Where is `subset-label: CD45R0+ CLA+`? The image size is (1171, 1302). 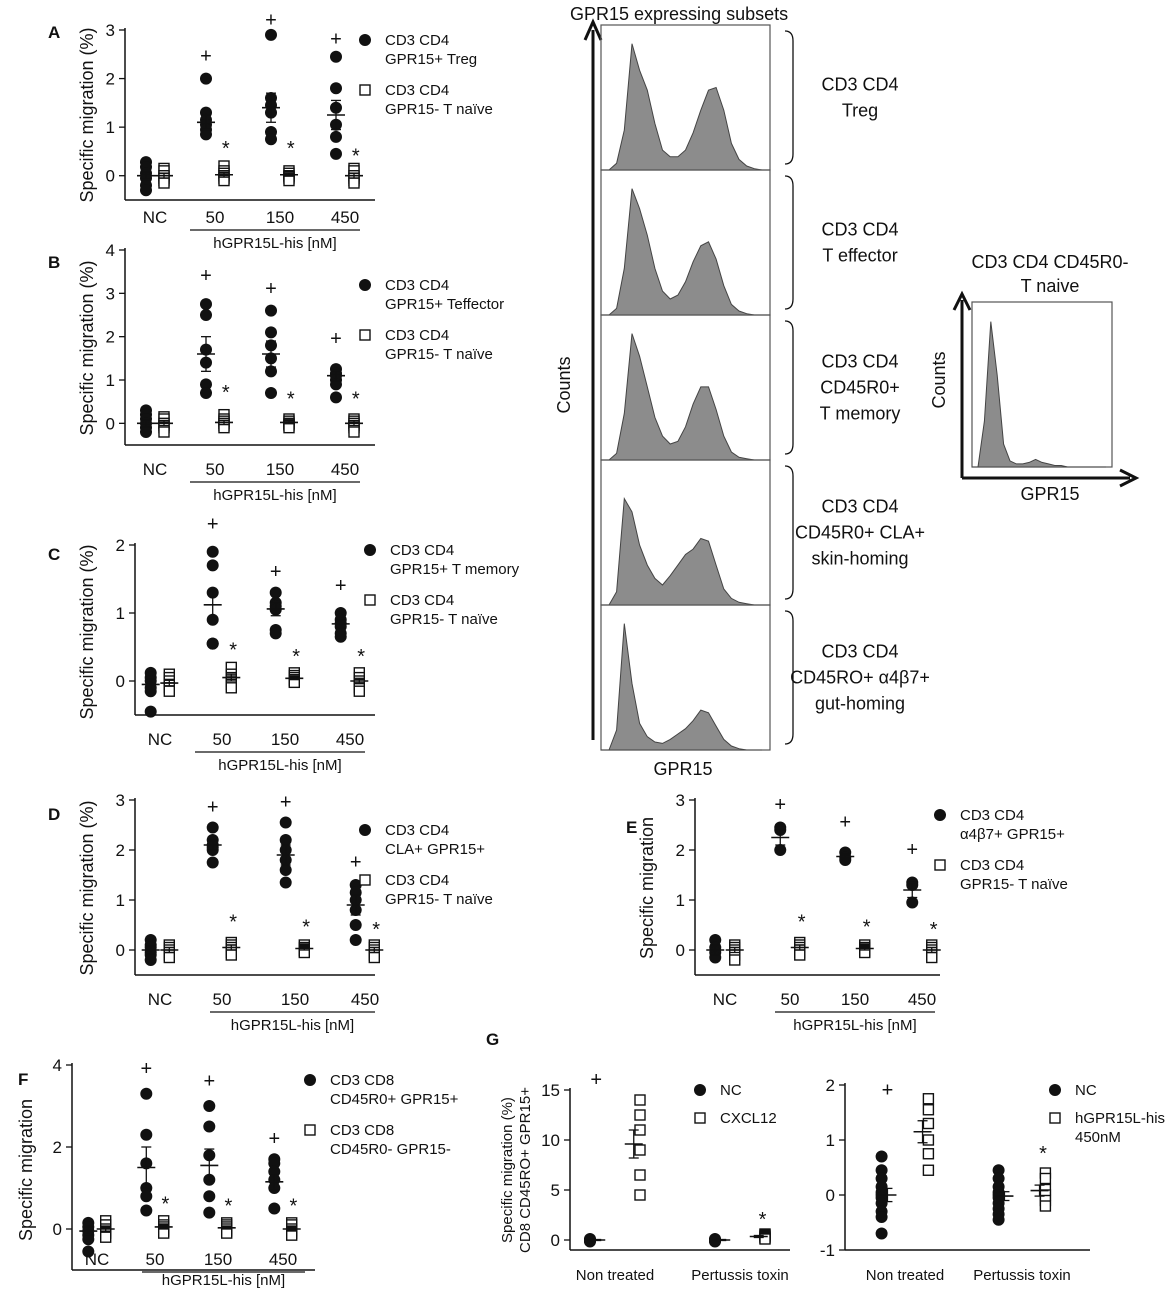
subset-label: CD45R0+ CLA+ is located at coordinates (860, 533).